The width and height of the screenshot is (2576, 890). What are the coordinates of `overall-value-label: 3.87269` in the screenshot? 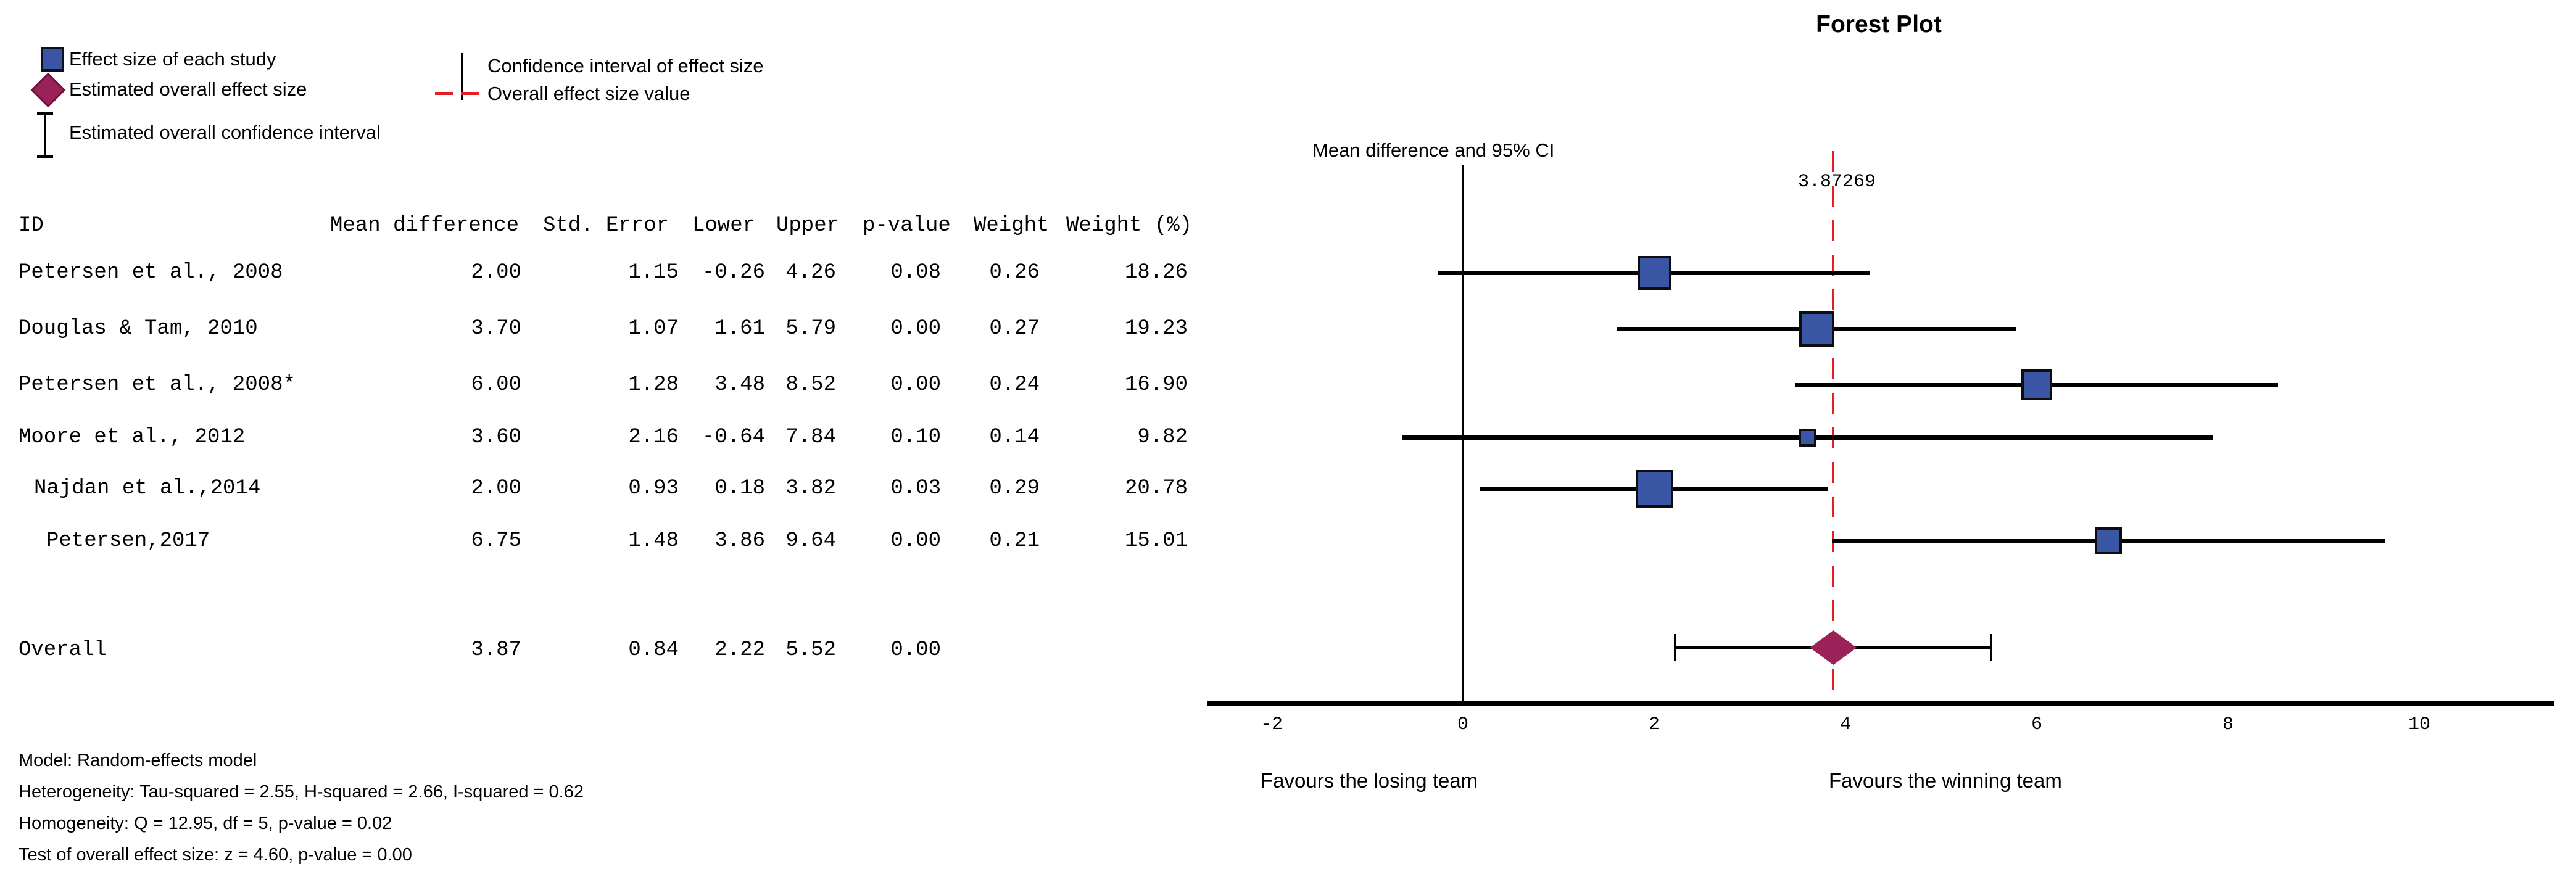 It's located at (1836, 181).